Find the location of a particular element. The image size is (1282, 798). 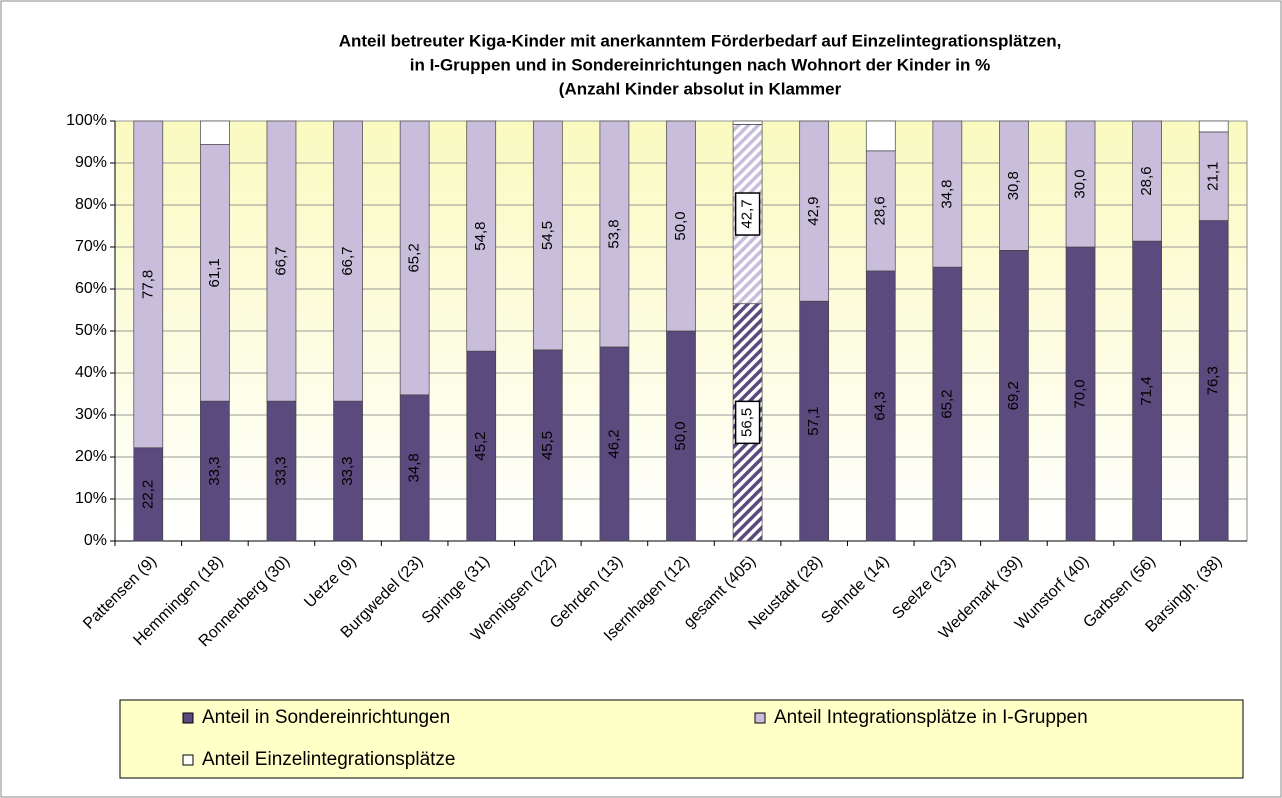

y-tick-label: 20% is located at coordinates (91, 456).